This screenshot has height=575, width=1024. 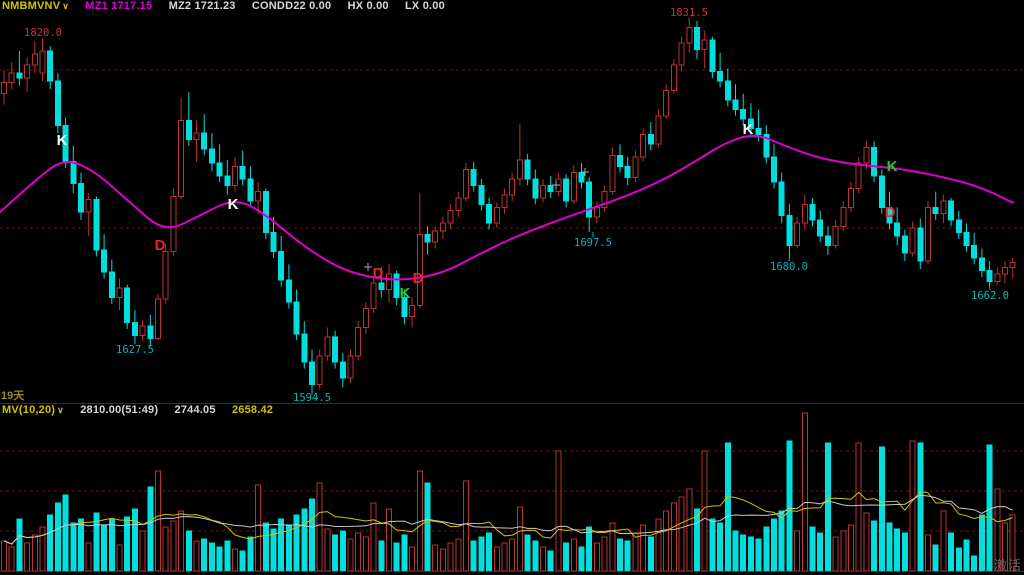 I want to click on volume-ma-line, so click(x=508, y=518).